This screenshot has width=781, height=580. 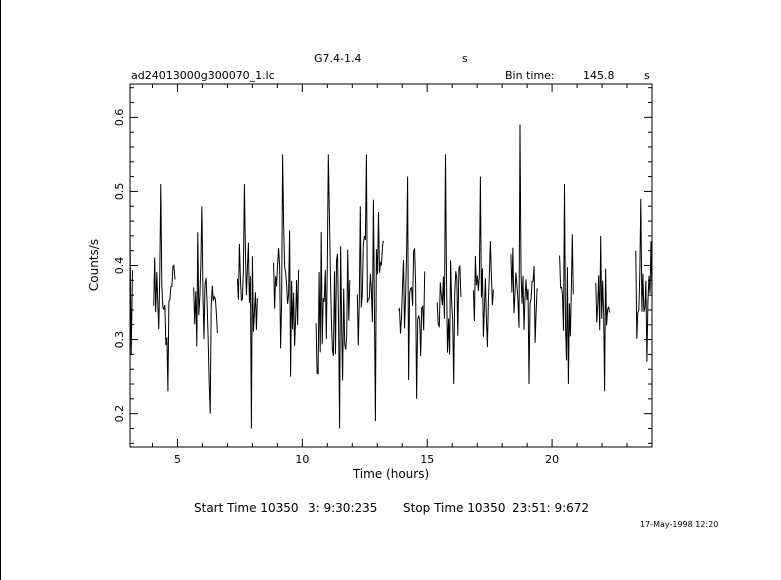 What do you see at coordinates (119, 414) in the screenshot?
I see `y-tick-label: 0.2` at bounding box center [119, 414].